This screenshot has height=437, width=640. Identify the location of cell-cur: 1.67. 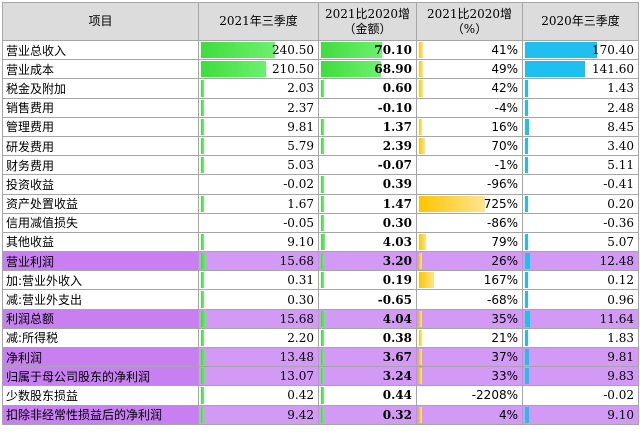
(258, 203).